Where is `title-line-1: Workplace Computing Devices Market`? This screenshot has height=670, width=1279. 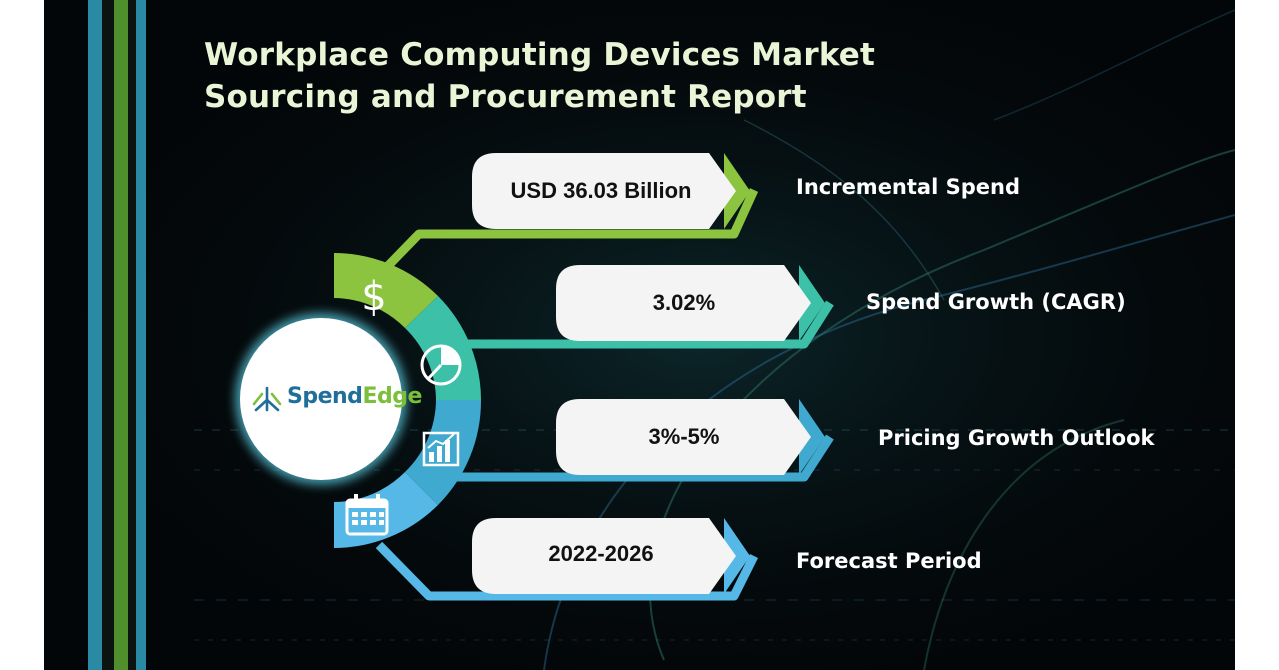
title-line-1: Workplace Computing Devices Market is located at coordinates (540, 55).